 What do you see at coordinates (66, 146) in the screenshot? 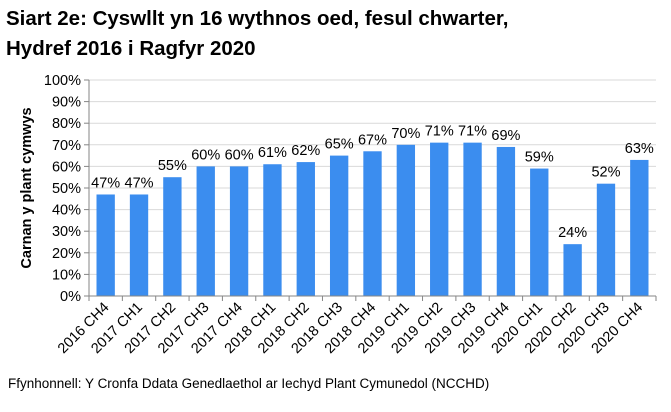
I see `y-tick-label: 70%` at bounding box center [66, 146].